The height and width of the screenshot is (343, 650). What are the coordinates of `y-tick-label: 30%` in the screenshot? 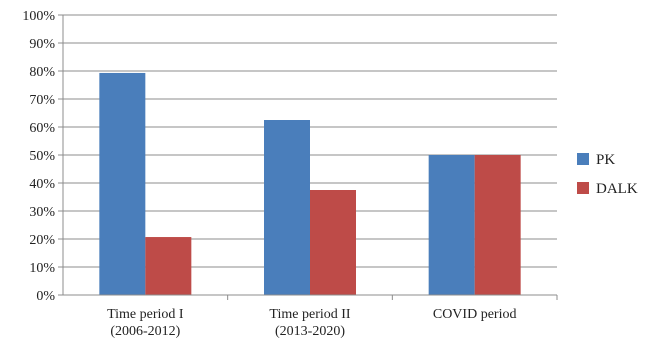 It's located at (42, 212).